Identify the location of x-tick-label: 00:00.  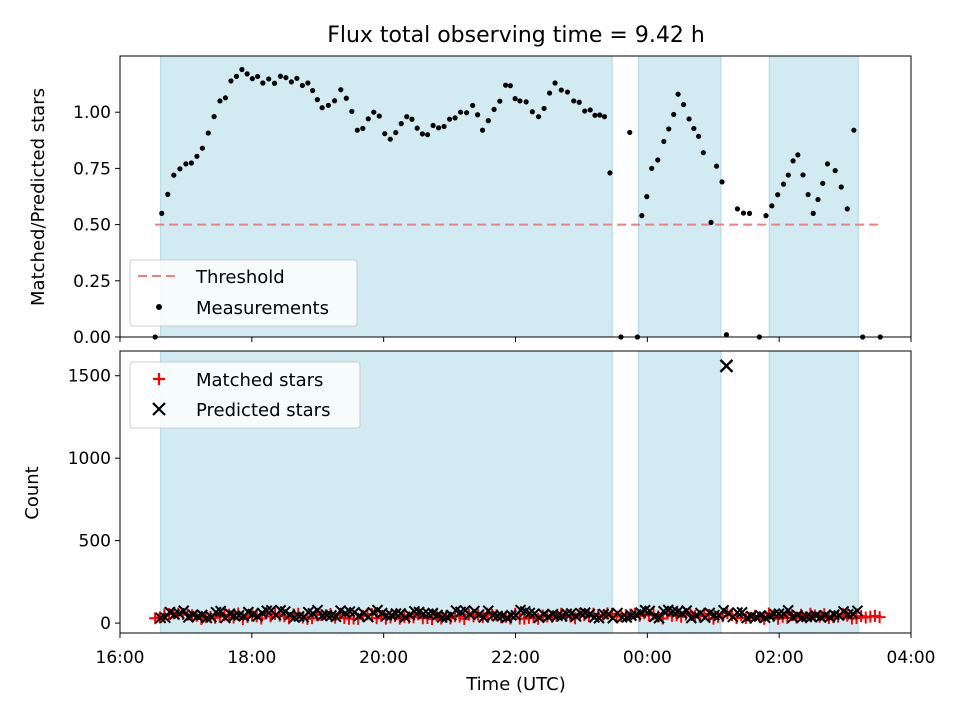
(647, 658).